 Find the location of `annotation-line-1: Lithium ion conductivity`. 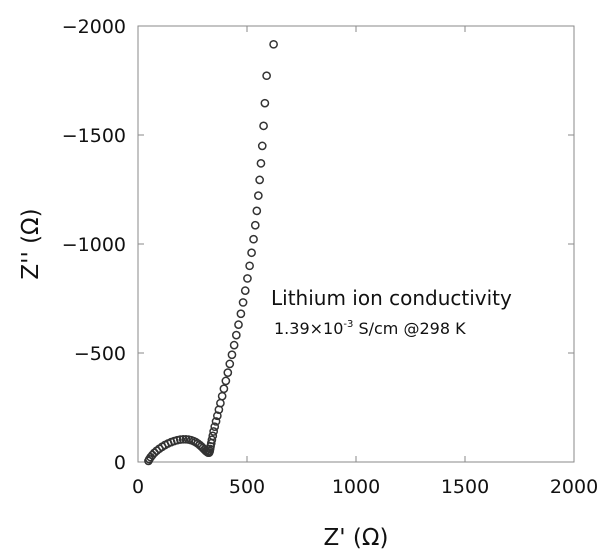

annotation-line-1: Lithium ion conductivity is located at coordinates (391, 298).